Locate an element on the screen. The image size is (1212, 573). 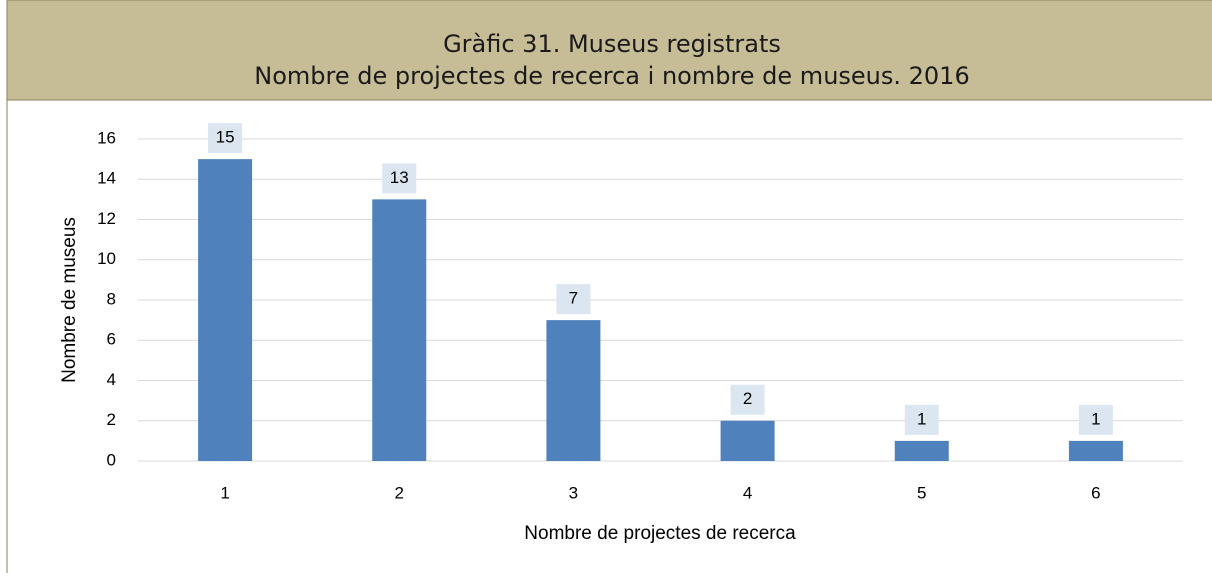
y-tick-label: 2 is located at coordinates (111, 419).